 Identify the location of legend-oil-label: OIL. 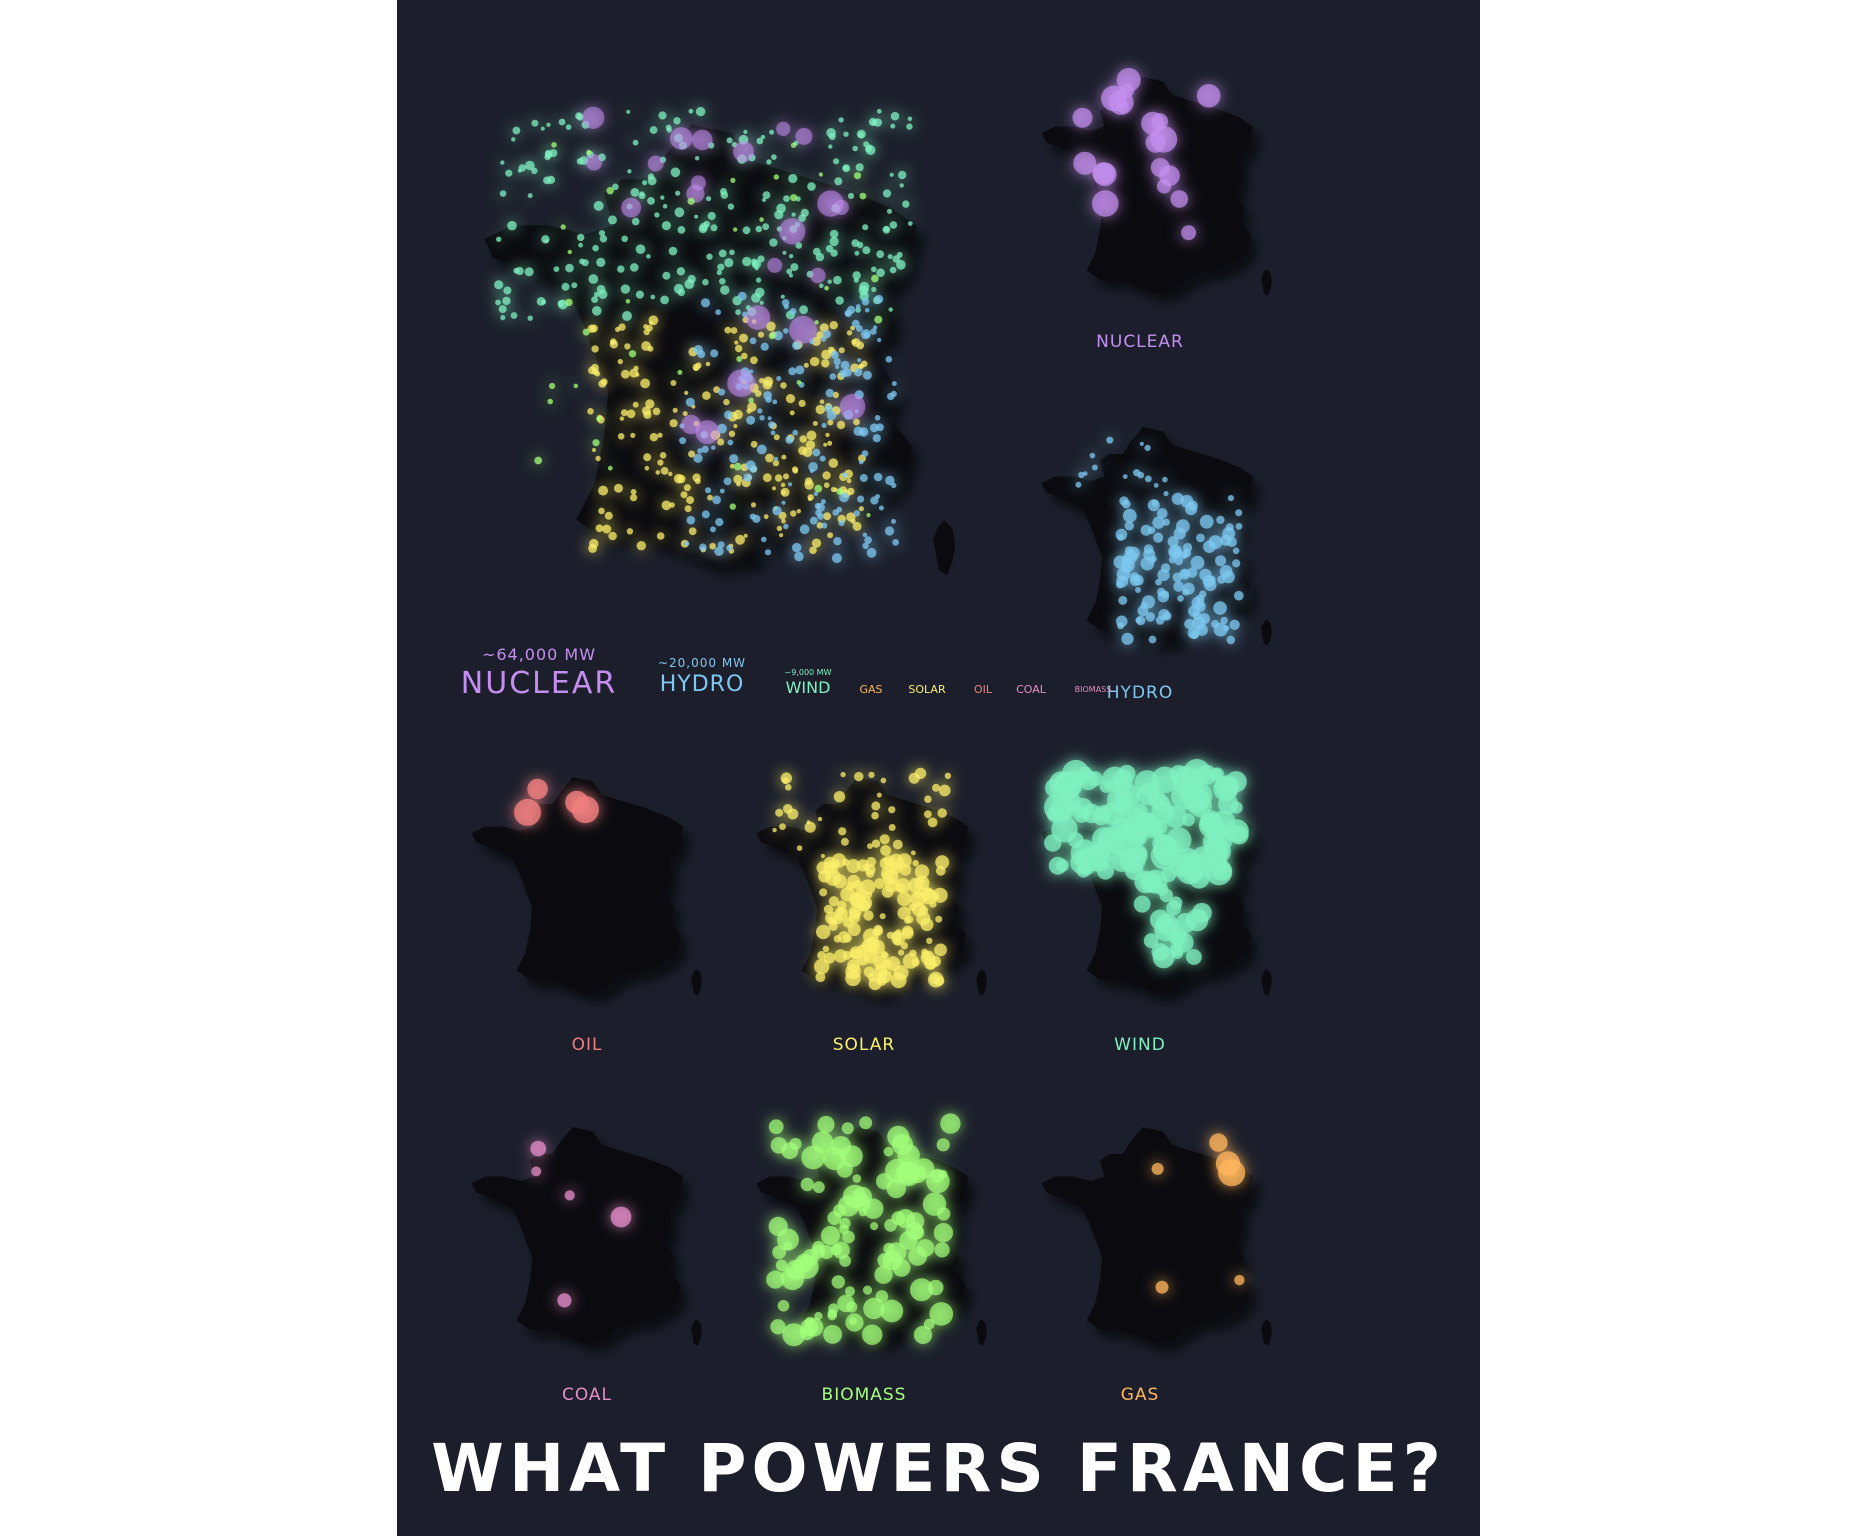
(983, 689).